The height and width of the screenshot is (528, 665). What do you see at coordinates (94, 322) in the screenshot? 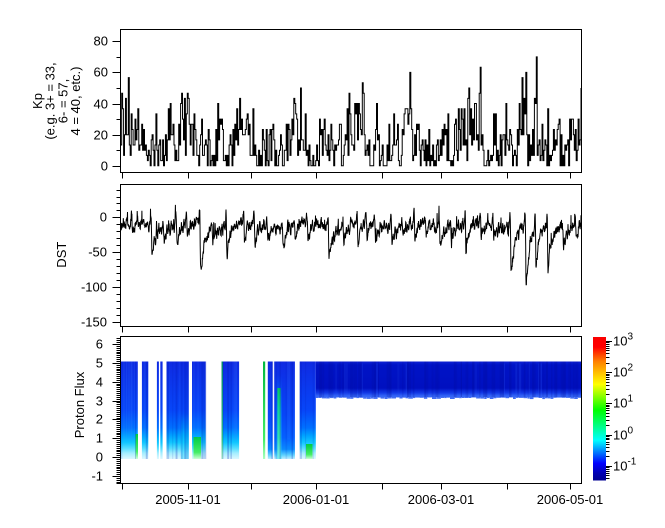
I see `svg-text: -150` at bounding box center [94, 322].